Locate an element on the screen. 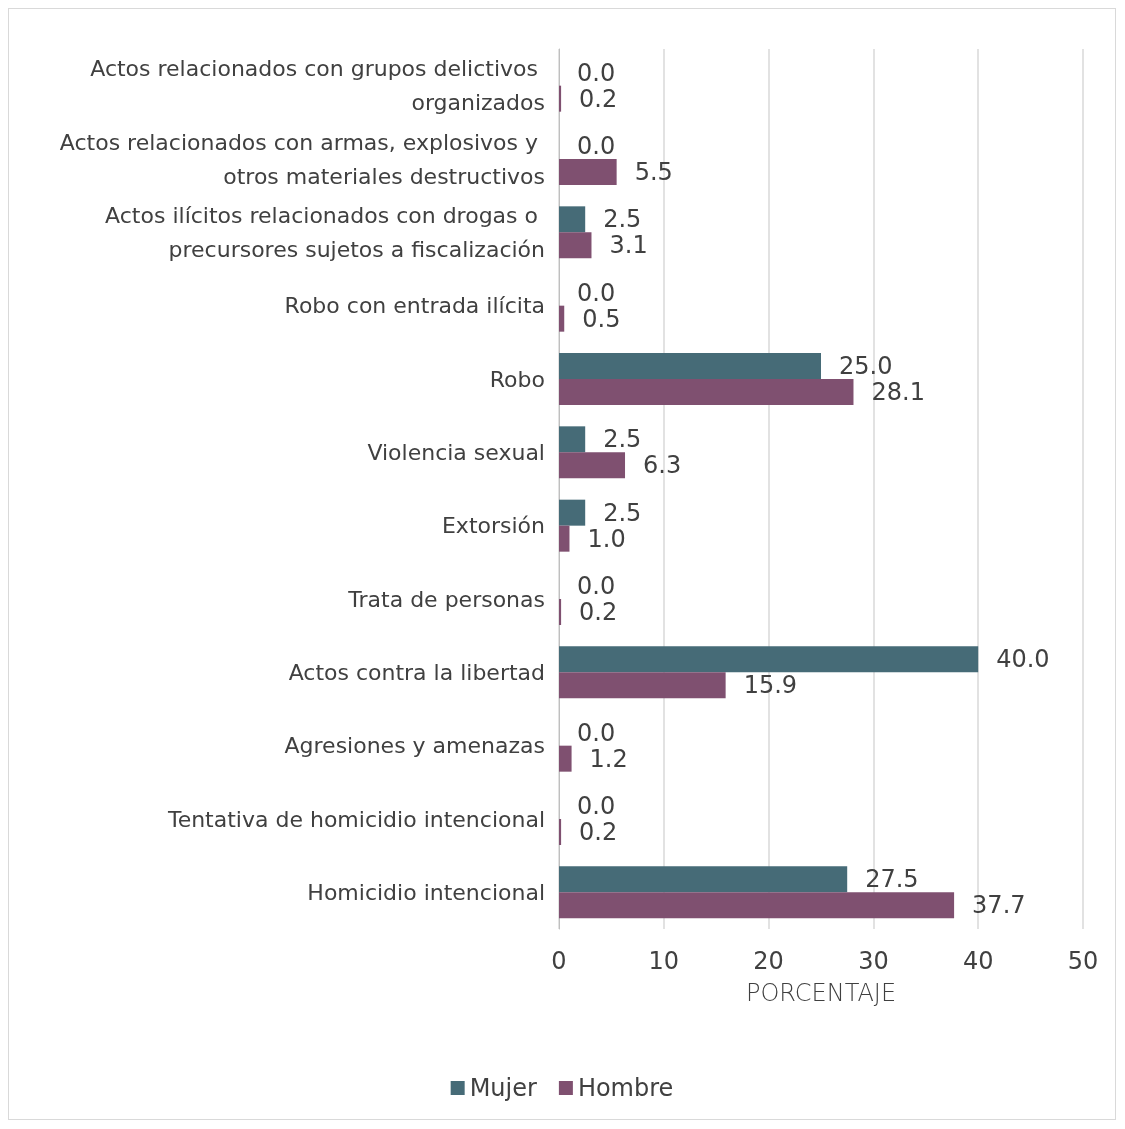 The height and width of the screenshot is (1129, 1125). y-tick-label: Actos contra la libertad is located at coordinates (416, 672).